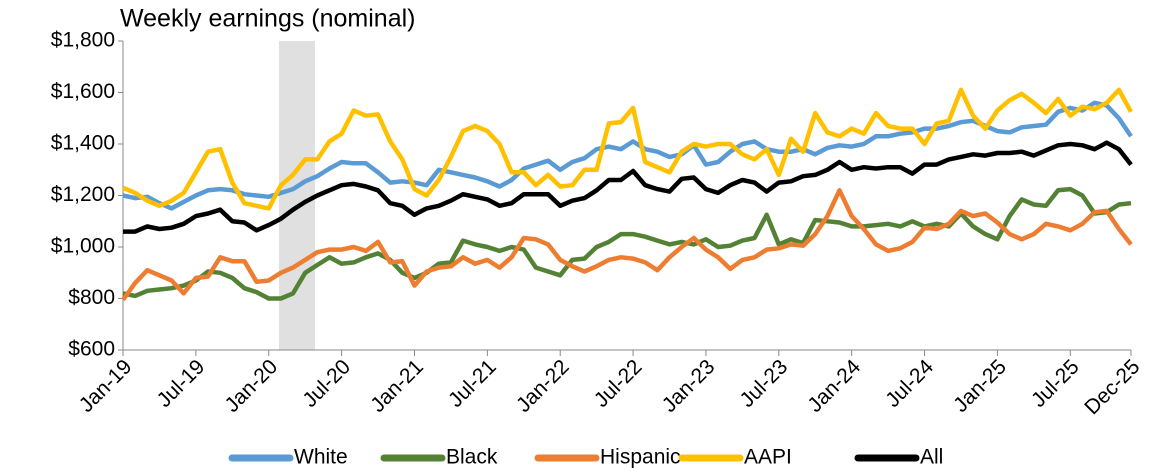  Describe the element at coordinates (768, 457) in the screenshot. I see `legend-label: AAPI` at that location.